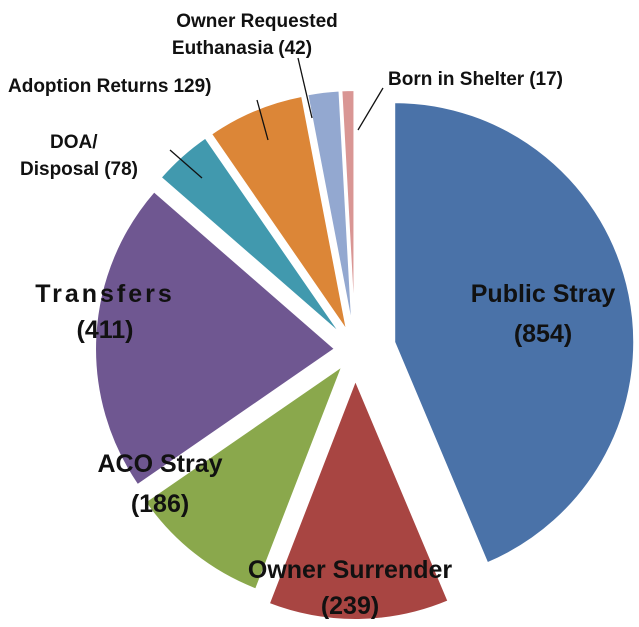  I want to click on value-label: (411), so click(105, 330).